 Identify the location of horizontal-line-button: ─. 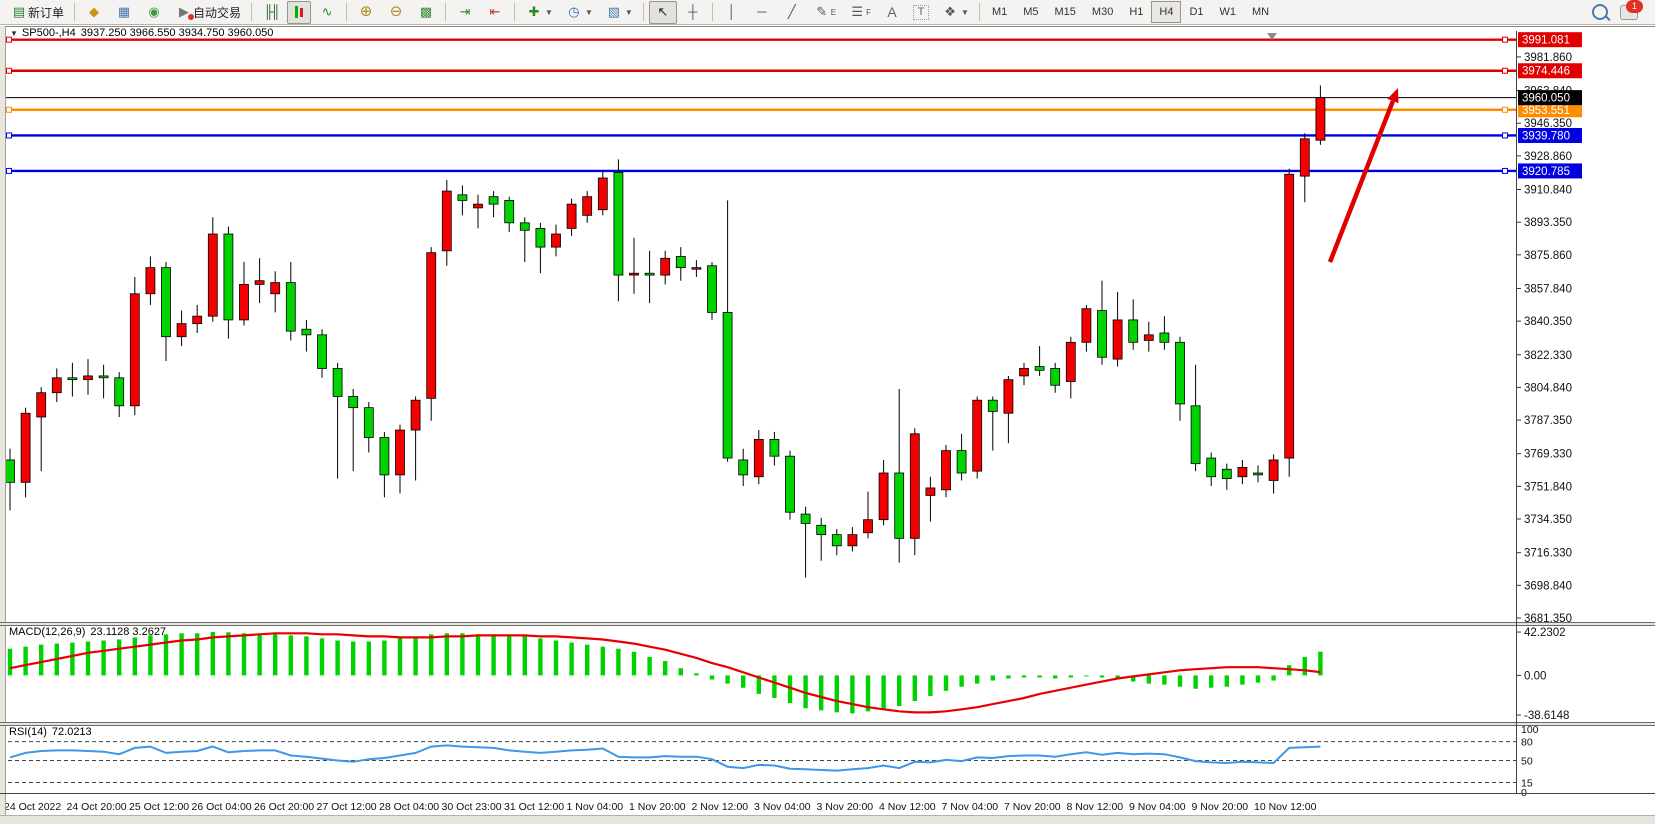
(762, 12).